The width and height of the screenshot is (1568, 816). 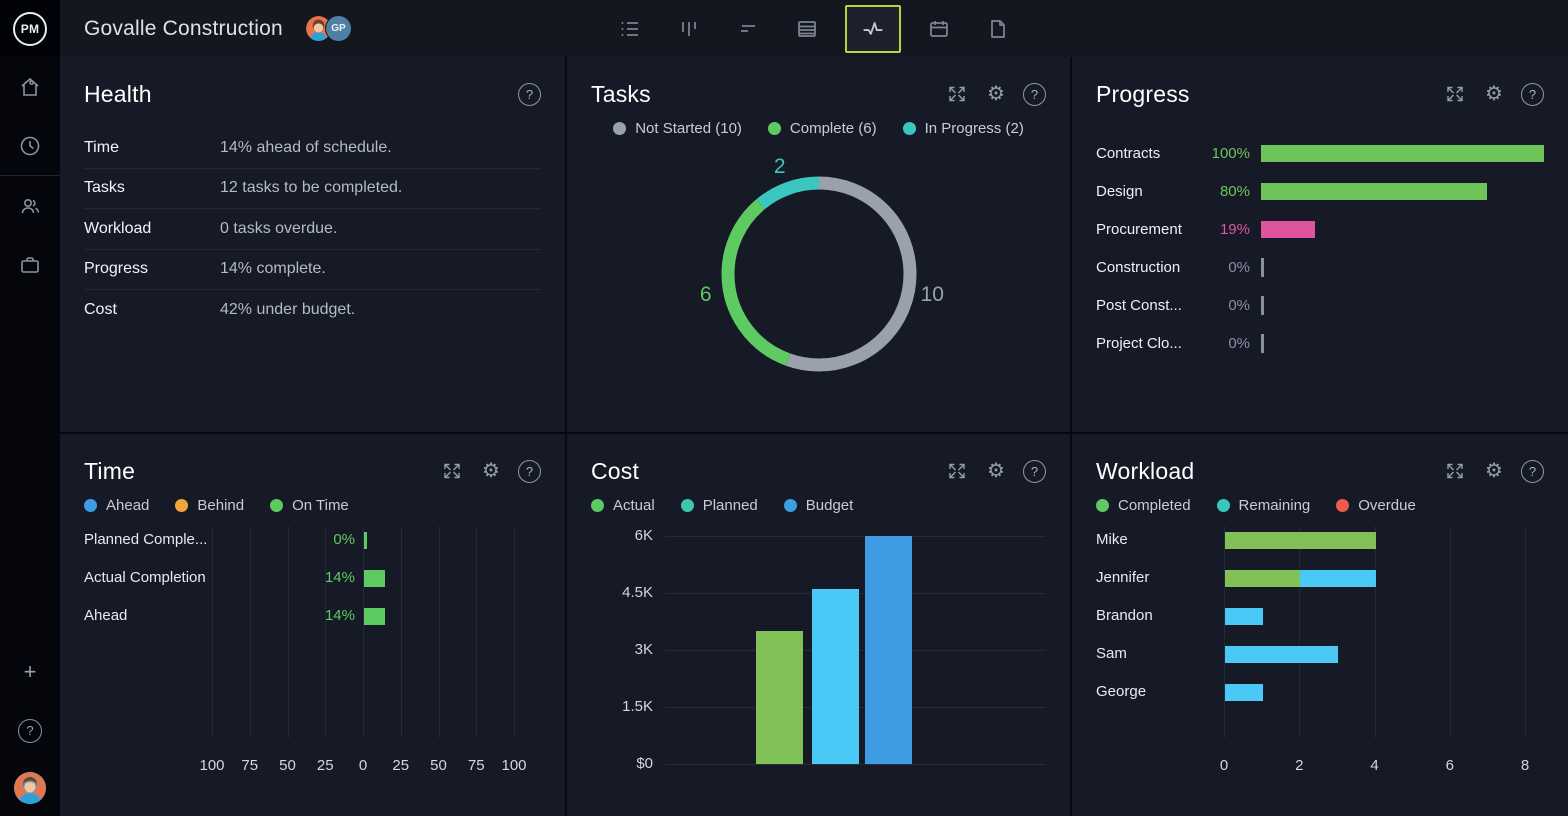 What do you see at coordinates (312, 310) in the screenshot?
I see `health-row: Cost 42% under budget.` at bounding box center [312, 310].